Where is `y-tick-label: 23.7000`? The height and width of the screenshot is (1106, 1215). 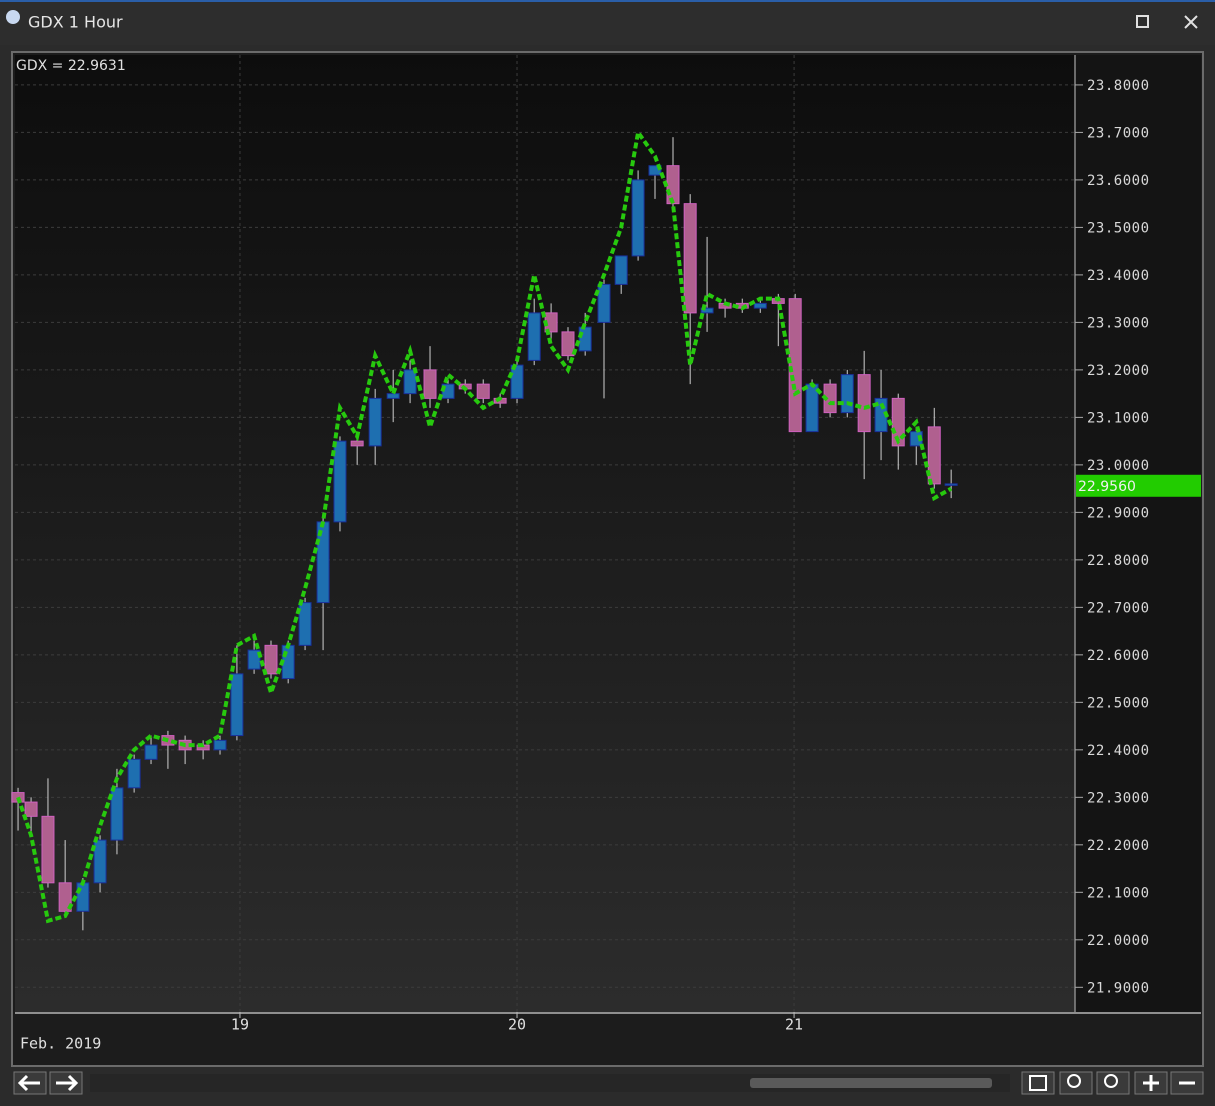 y-tick-label: 23.7000 is located at coordinates (1118, 133).